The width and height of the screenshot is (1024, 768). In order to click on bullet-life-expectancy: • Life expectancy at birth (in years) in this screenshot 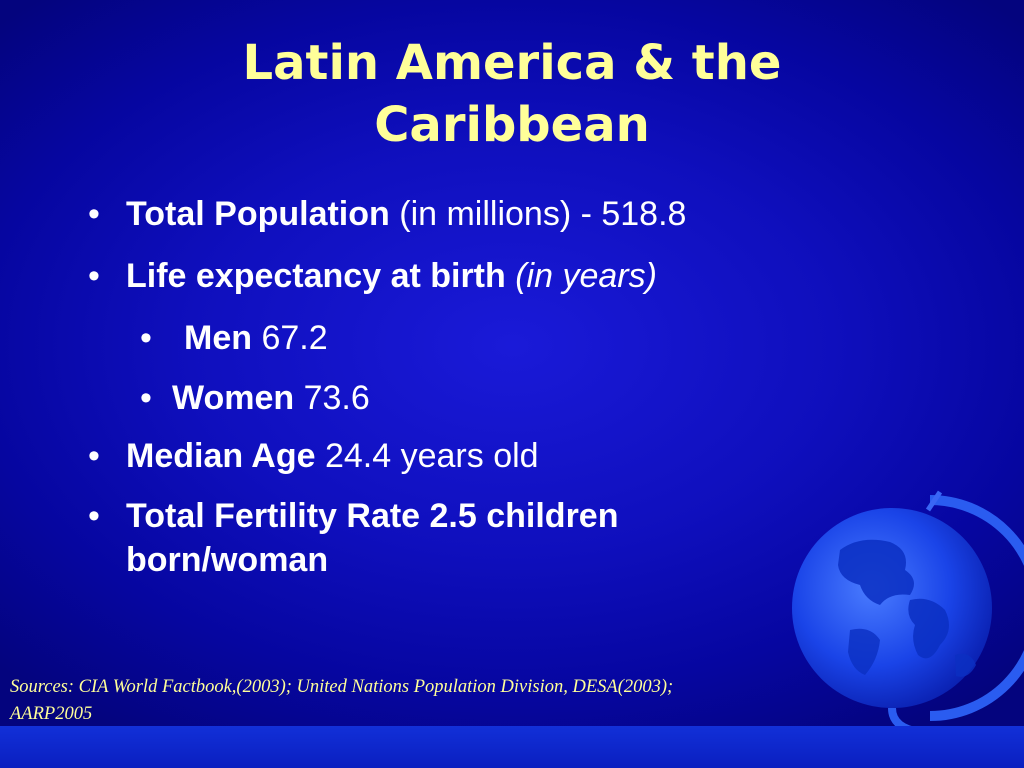, I will do `click(468, 276)`.